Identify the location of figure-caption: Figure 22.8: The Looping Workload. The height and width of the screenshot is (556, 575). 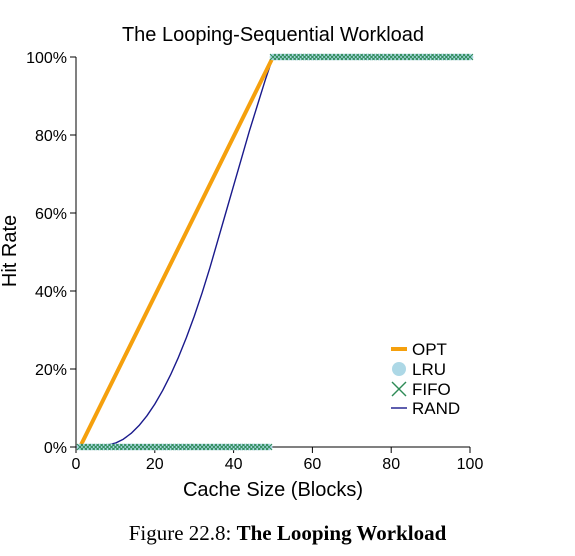
(287, 533).